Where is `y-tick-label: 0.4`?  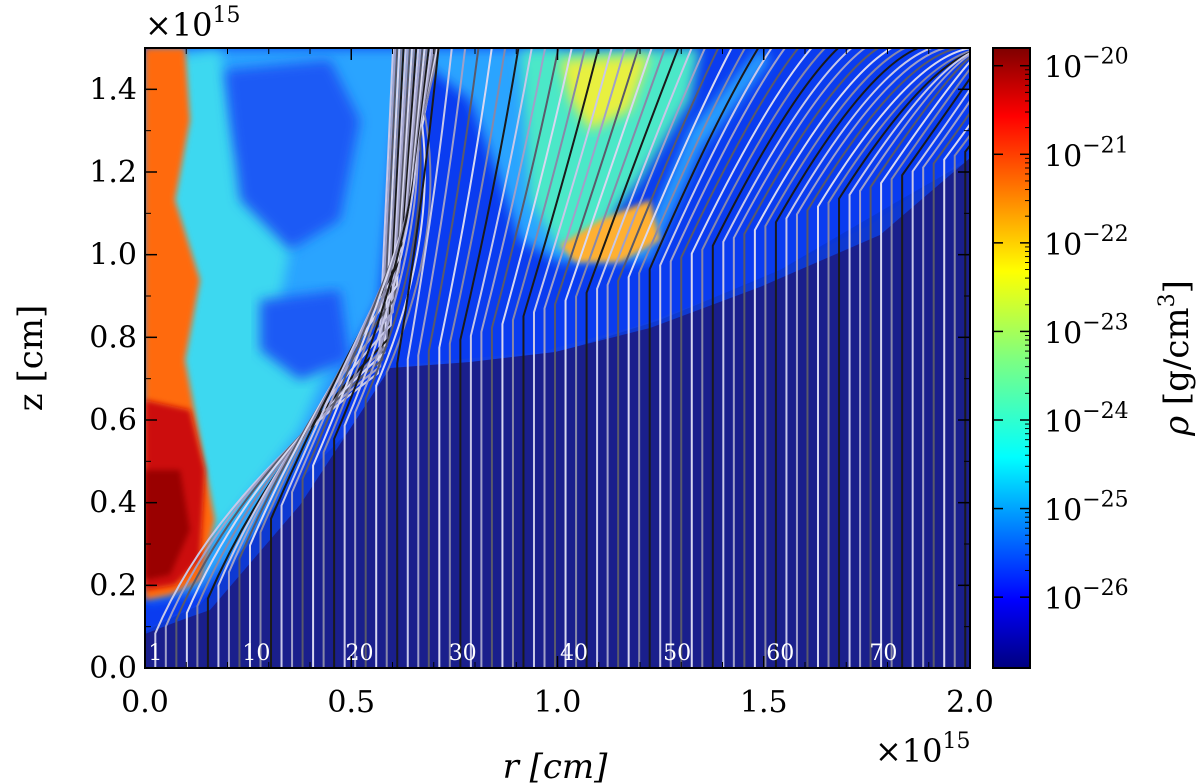 y-tick-label: 0.4 is located at coordinates (113, 503).